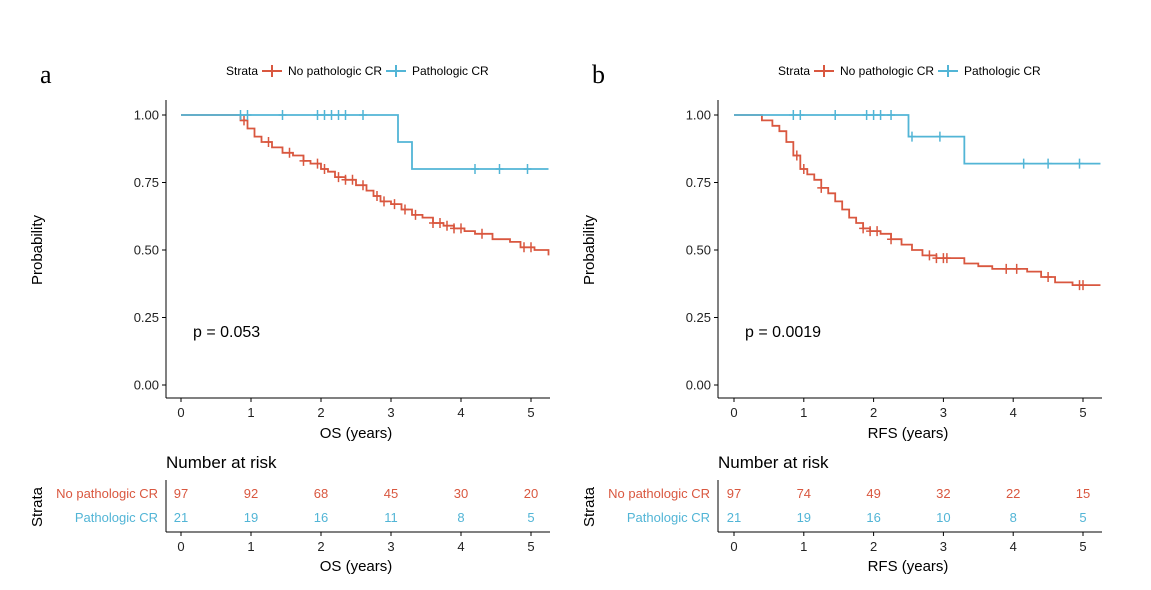  Describe the element at coordinates (917, 200) in the screenshot. I see `survival-curves-b` at that location.